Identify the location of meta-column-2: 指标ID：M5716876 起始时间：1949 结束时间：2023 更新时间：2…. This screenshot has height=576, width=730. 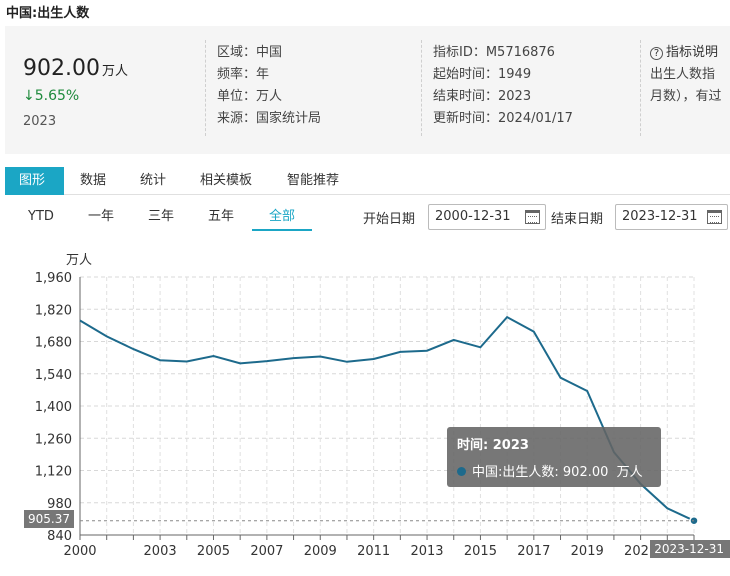
(503, 86).